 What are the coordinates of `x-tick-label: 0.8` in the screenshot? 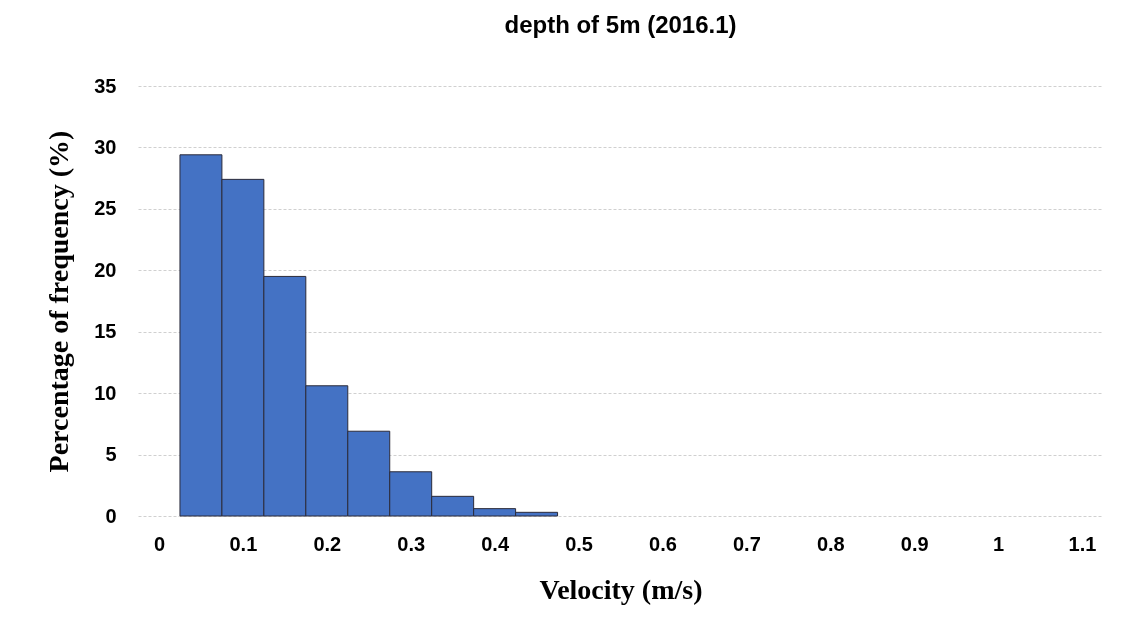 It's located at (830, 543).